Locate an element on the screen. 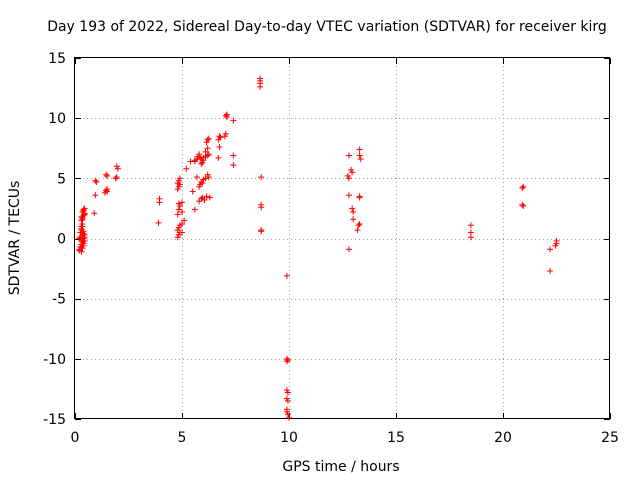 The height and width of the screenshot is (480, 640). x-tick-label: 25 is located at coordinates (610, 438).